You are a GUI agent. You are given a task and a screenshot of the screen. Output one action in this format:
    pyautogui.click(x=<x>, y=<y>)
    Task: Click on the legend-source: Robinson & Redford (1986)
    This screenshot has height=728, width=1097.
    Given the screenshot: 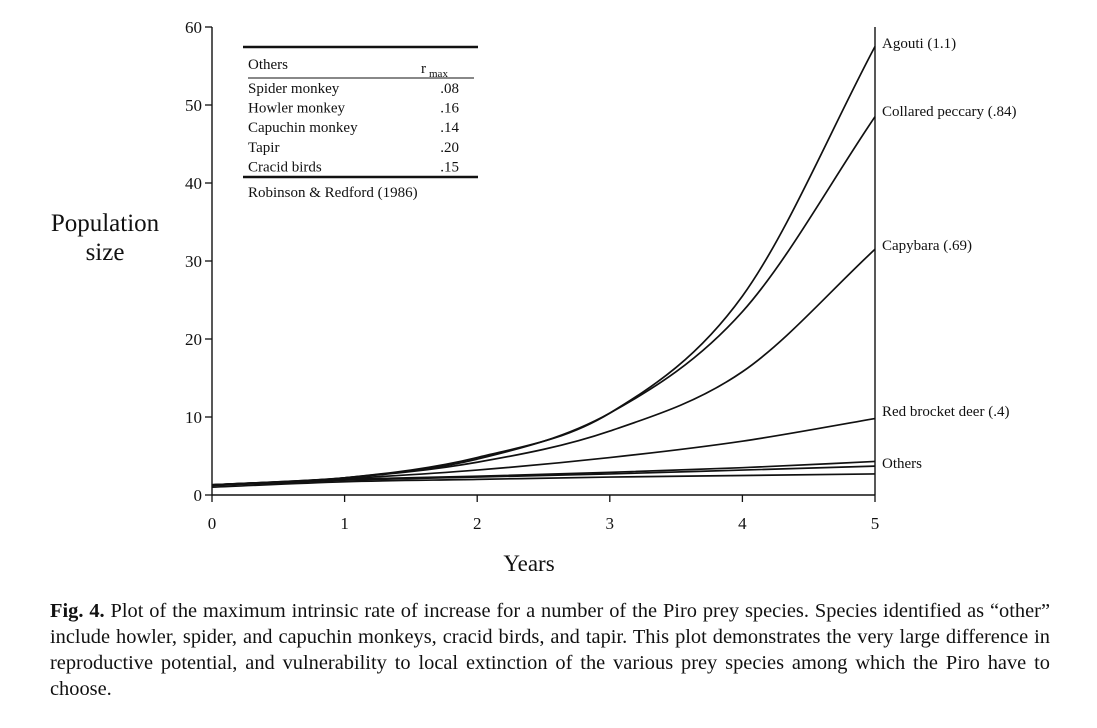 What is the action you would take?
    pyautogui.click(x=333, y=193)
    